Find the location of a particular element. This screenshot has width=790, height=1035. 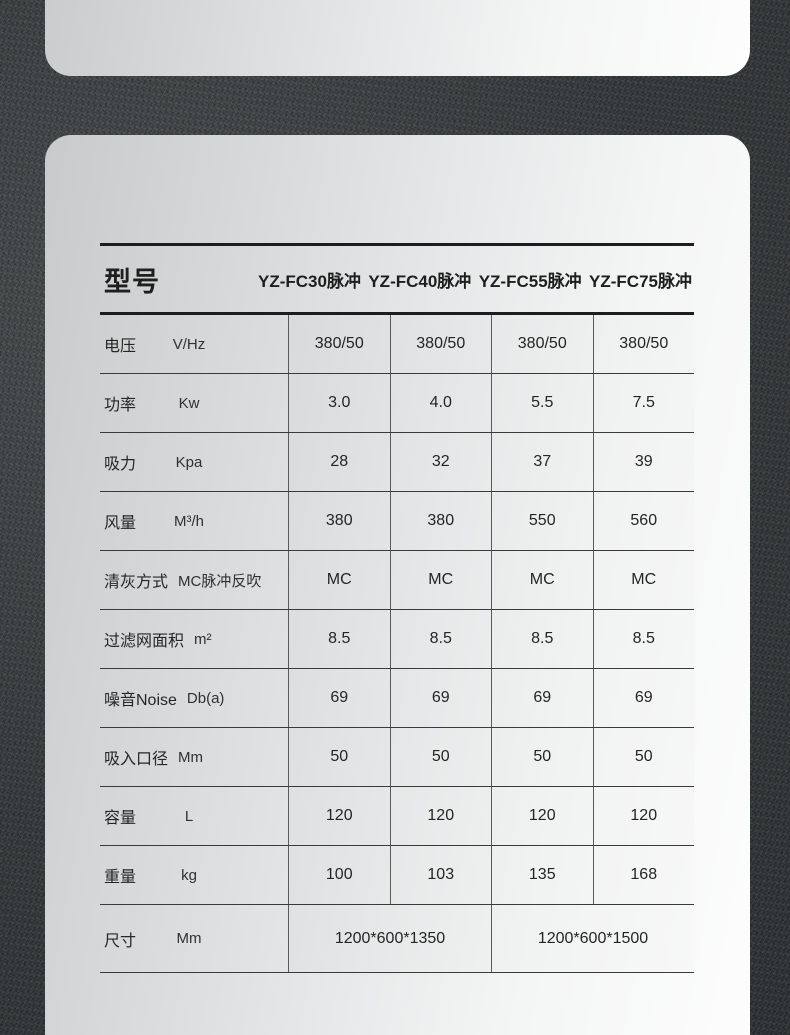

row-label-cell: 噪音Noise Db(a) is located at coordinates (194, 698).